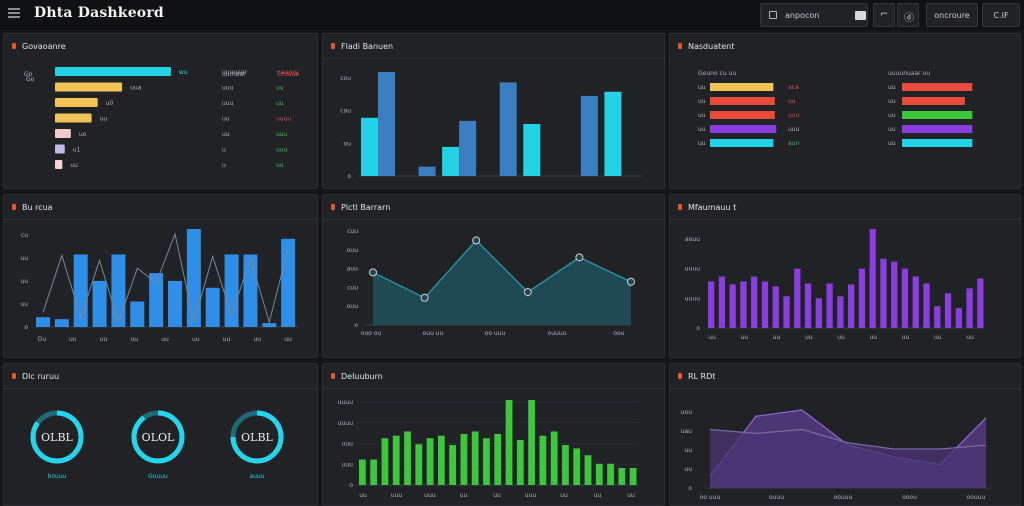 This screenshot has width=1024, height=506. Describe the element at coordinates (282, 150) in the screenshot. I see `row-change: uuu` at that location.